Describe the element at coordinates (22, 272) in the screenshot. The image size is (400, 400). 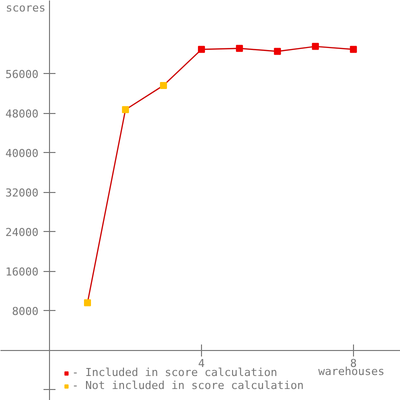
I see `y-tick-label: 16000` at that location.